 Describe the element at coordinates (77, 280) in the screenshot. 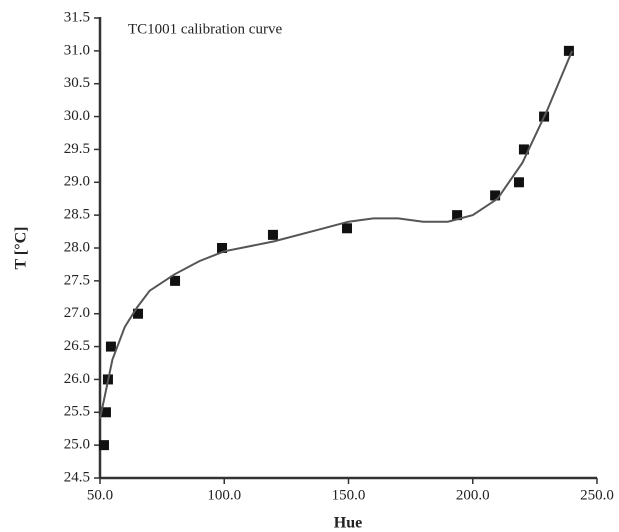

I see `y-tick-label: 27.5` at that location.